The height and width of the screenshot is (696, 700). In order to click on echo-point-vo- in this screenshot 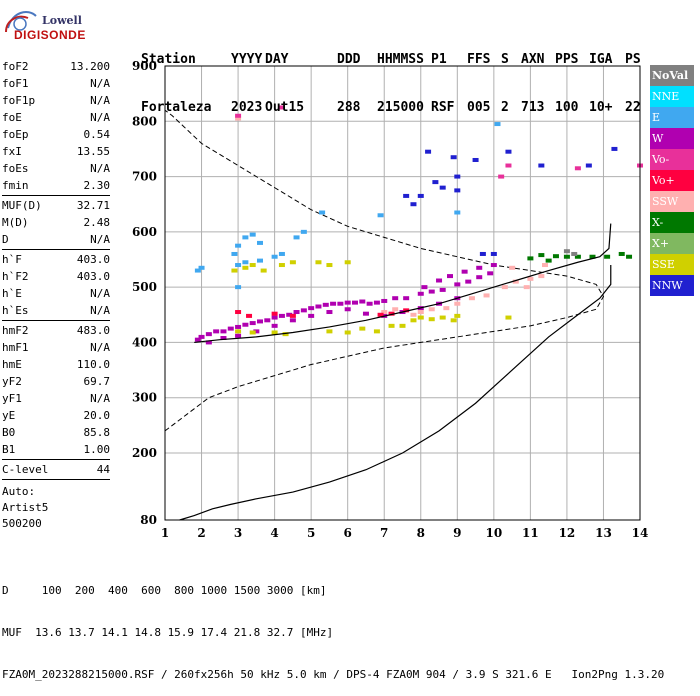, I will do `click(238, 312)`.